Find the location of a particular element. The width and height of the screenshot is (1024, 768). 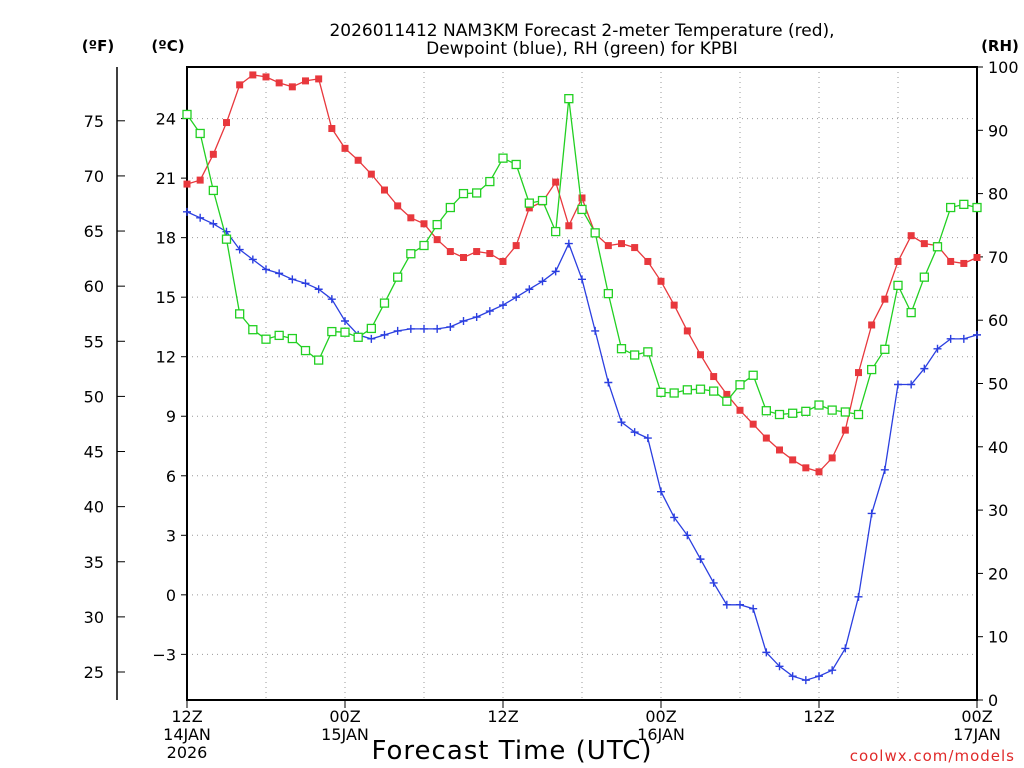

x-axis-label: Forecast Time (UTC) is located at coordinates (511, 751).